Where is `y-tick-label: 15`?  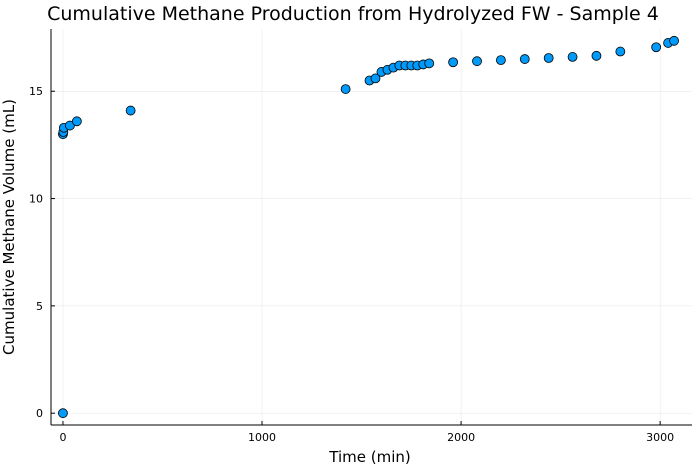 y-tick-label: 15 is located at coordinates (36, 91).